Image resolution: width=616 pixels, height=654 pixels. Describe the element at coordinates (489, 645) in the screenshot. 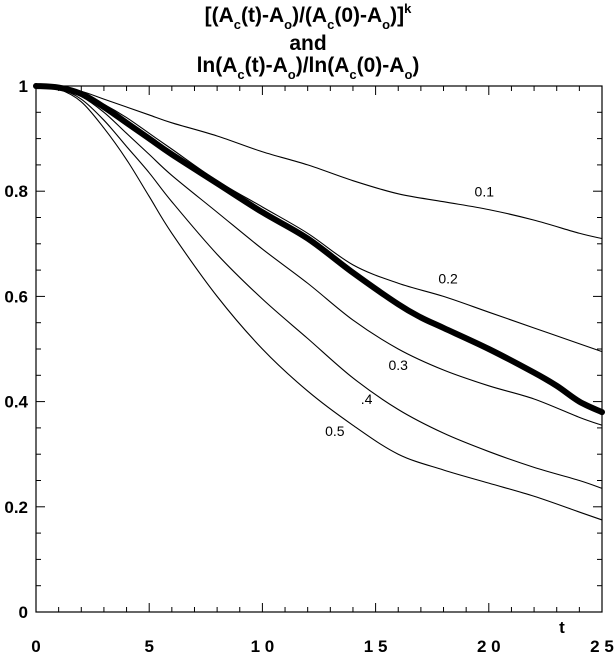

I see `x-tick-label: 2 0` at that location.